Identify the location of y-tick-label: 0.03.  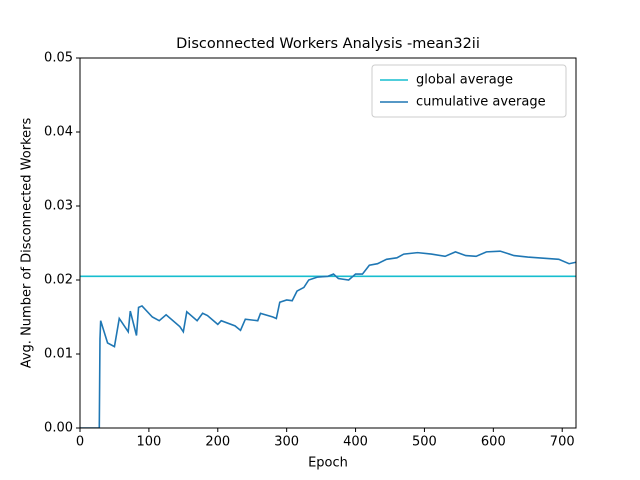
(58, 206).